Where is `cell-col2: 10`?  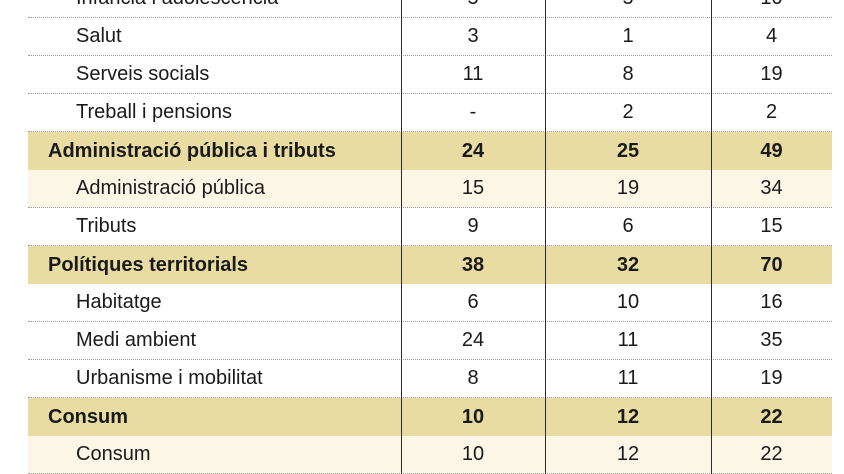 cell-col2: 10 is located at coordinates (628, 302).